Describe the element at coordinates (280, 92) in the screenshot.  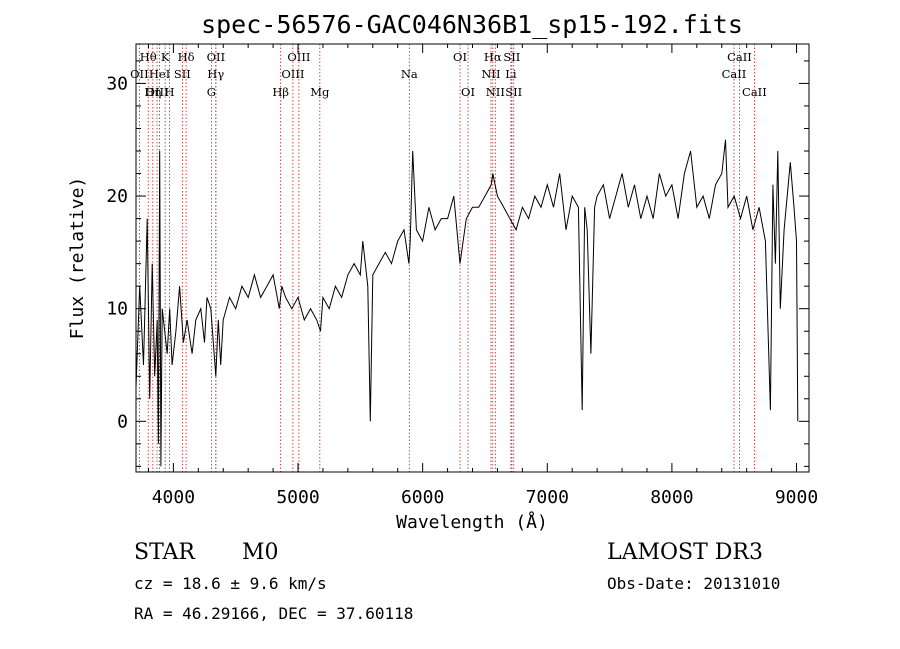
I see `spectral-line-label-14: Hβ` at that location.